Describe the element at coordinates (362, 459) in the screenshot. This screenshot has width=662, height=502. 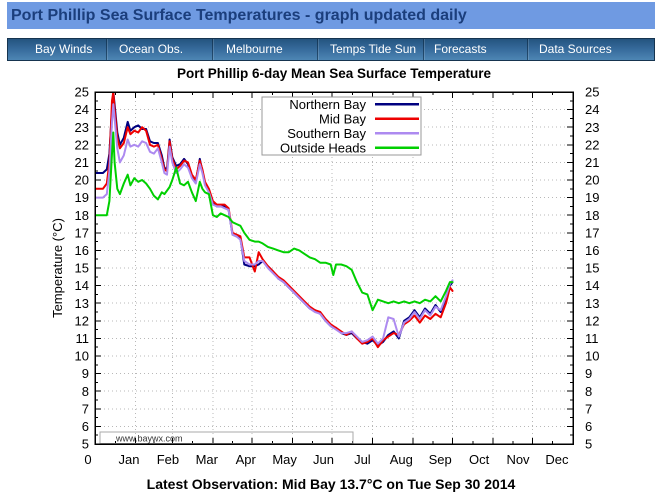
I see `x-tick-label-jul: Jul` at that location.